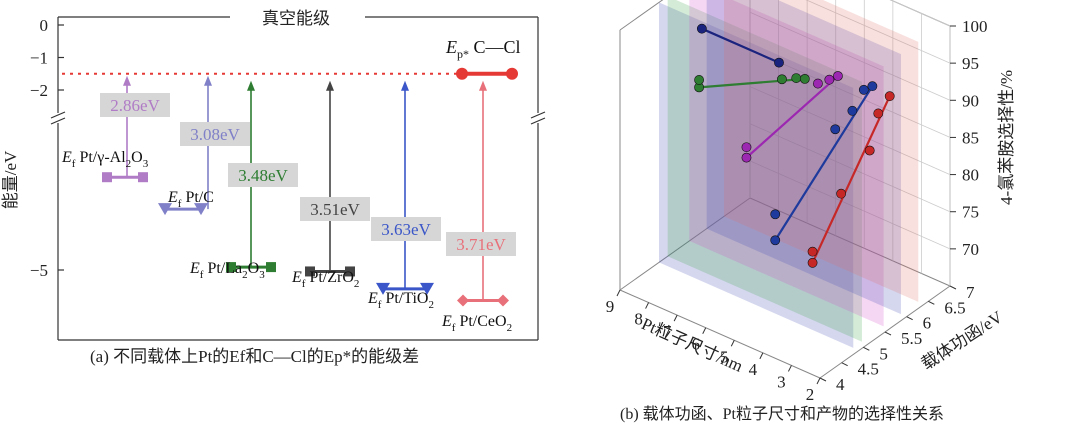 This screenshot has width=1080, height=430. What do you see at coordinates (782, 414) in the screenshot?
I see `caption-b: (b) 载体功函、Pt粒子尺寸和产物的选择性关系` at bounding box center [782, 414].